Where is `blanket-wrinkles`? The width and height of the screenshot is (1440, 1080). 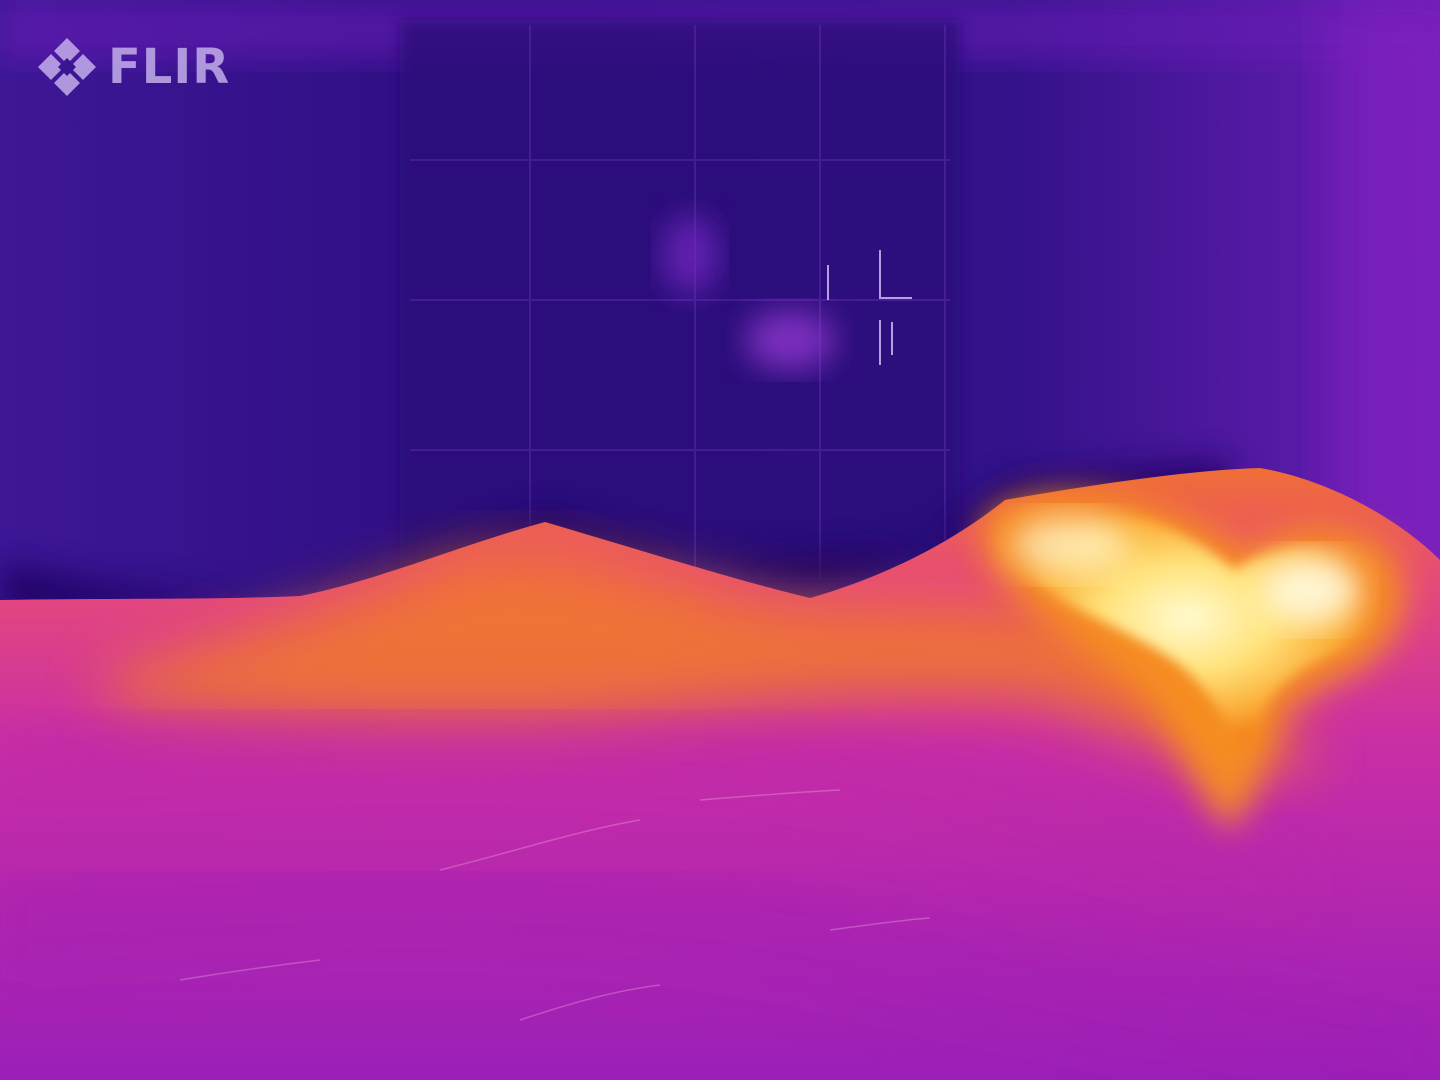
blanket-wrinkles is located at coordinates (555, 905).